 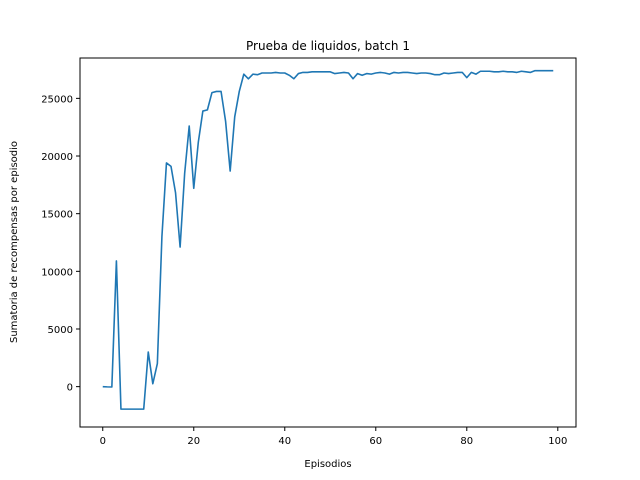 I want to click on y-axis-label: Sumatoria de recompensas por episodio, so click(x=14, y=242).